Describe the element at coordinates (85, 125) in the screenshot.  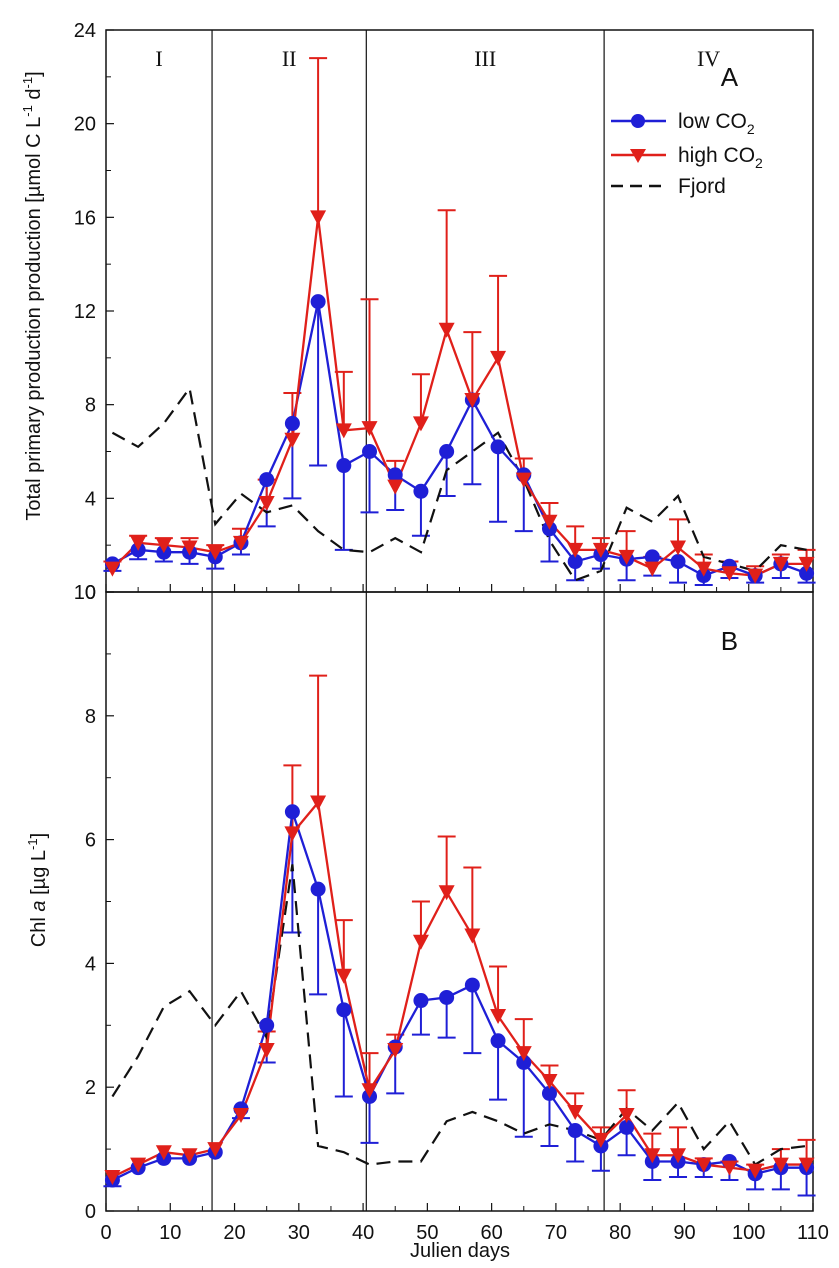
I see `y-tick-label: 20` at that location.